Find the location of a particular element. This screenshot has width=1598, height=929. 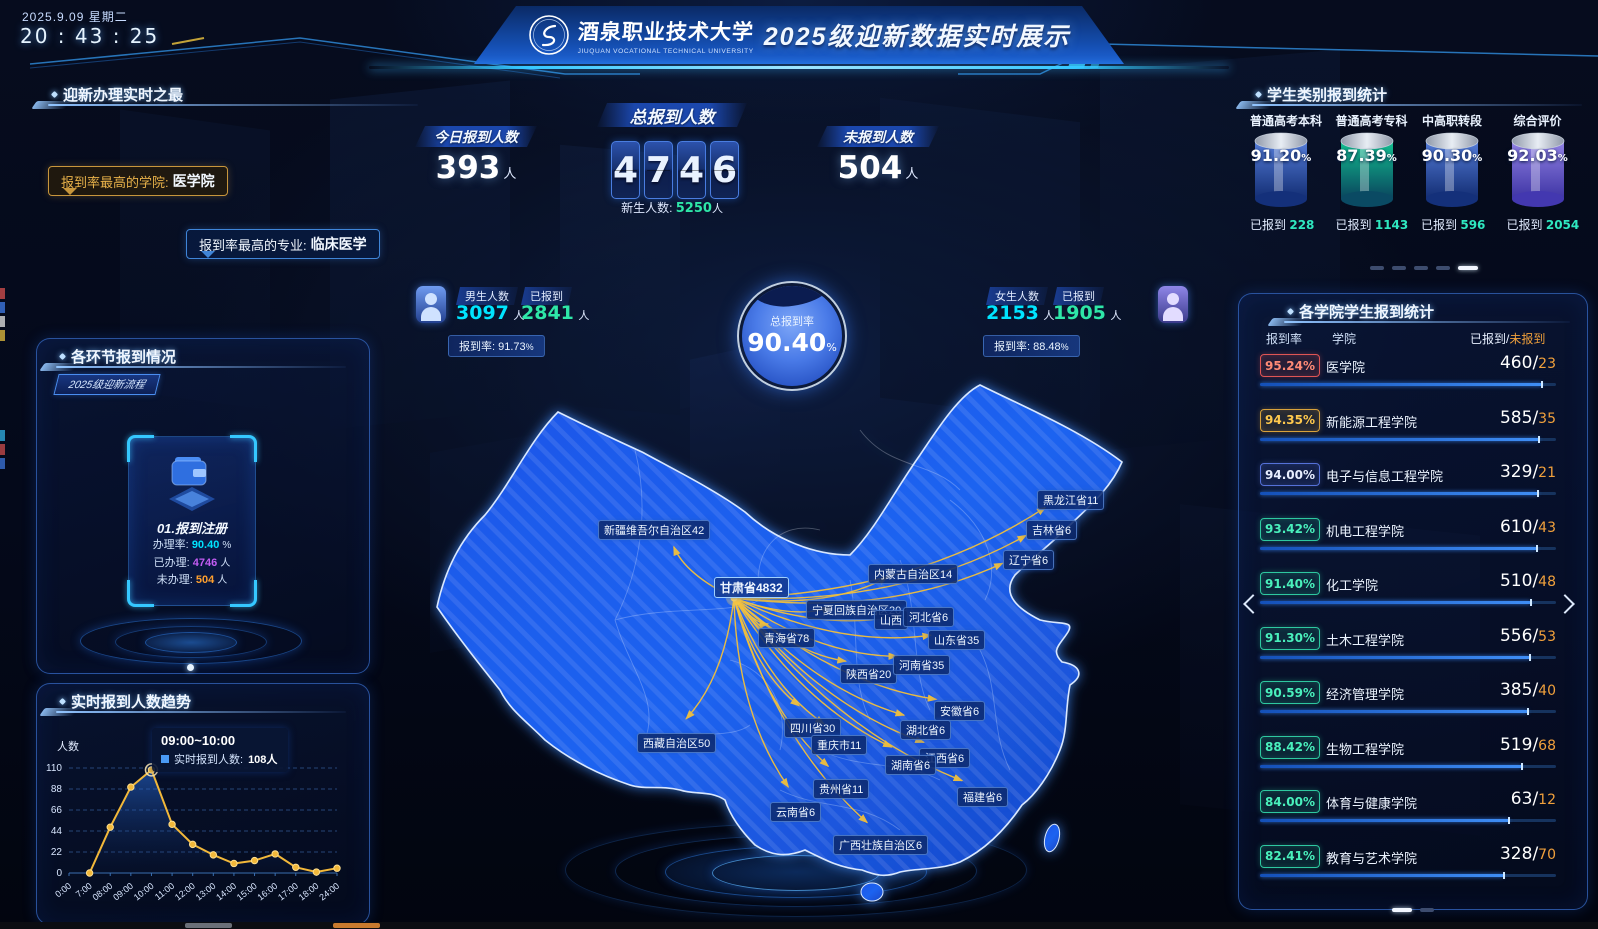

gauge-label: 总报到率 is located at coordinates (792, 322).